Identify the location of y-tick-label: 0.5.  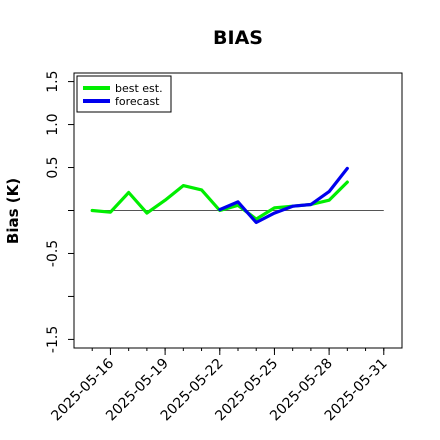
(53, 167).